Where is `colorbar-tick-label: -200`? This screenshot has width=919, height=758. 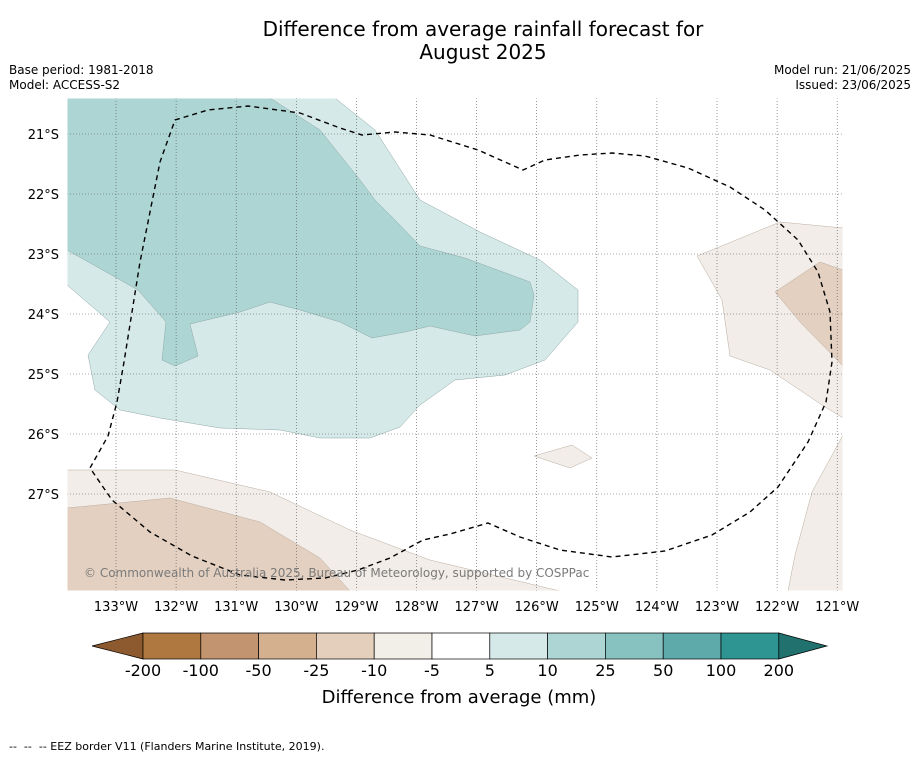 colorbar-tick-label: -200 is located at coordinates (143, 670).